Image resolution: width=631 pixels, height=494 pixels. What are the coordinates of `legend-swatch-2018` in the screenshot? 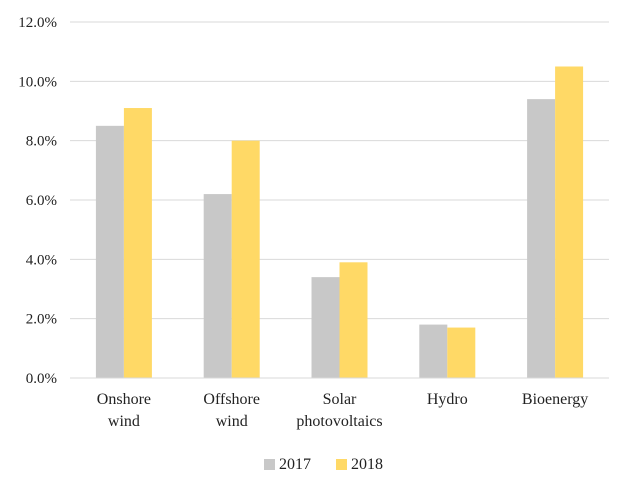 It's located at (341, 464).